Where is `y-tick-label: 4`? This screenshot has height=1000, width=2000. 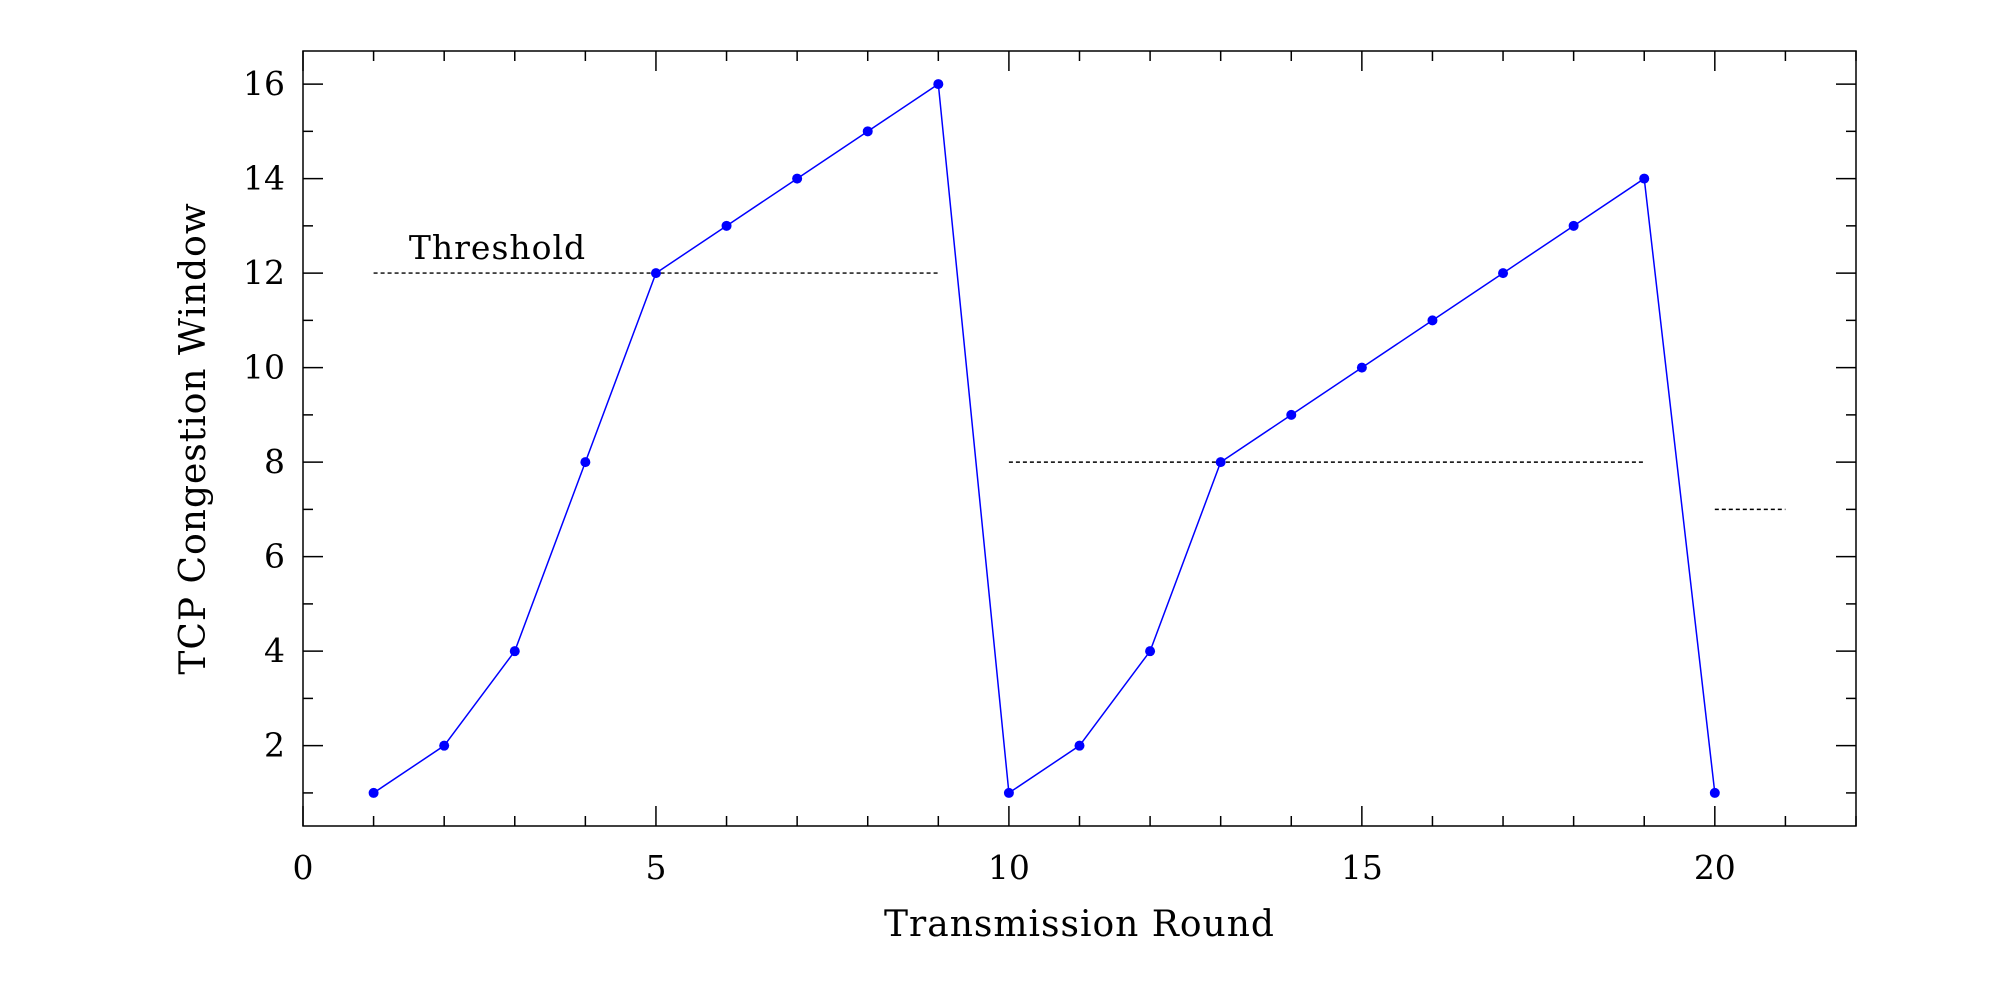
y-tick-label: 4 is located at coordinates (274, 650).